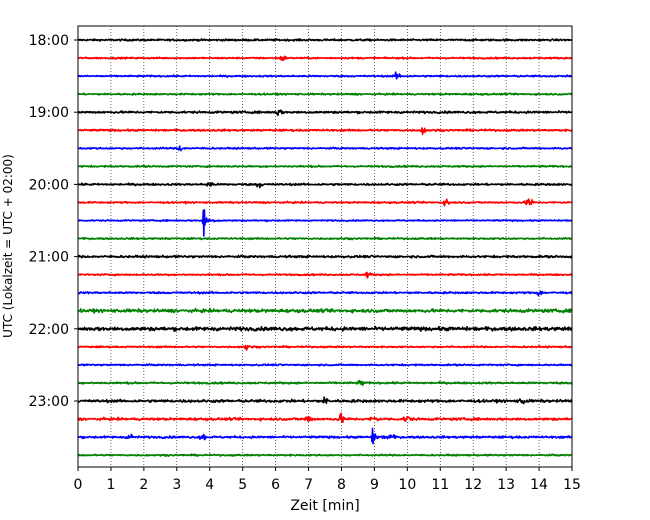 This screenshot has height=520, width=650. What do you see at coordinates (506, 485) in the screenshot?
I see `x-tick-label: 13` at bounding box center [506, 485].